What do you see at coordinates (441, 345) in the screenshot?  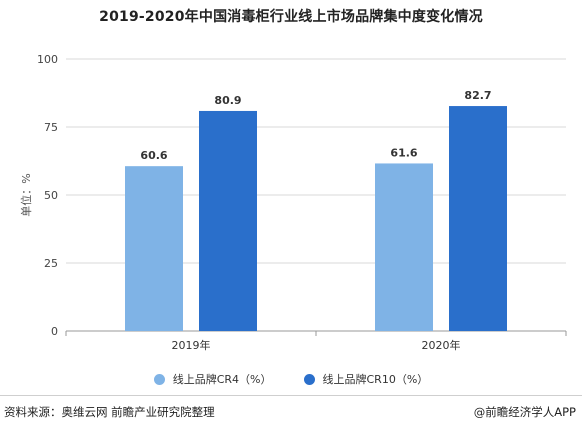 I see `x-tick-label: 2020年` at bounding box center [441, 345].